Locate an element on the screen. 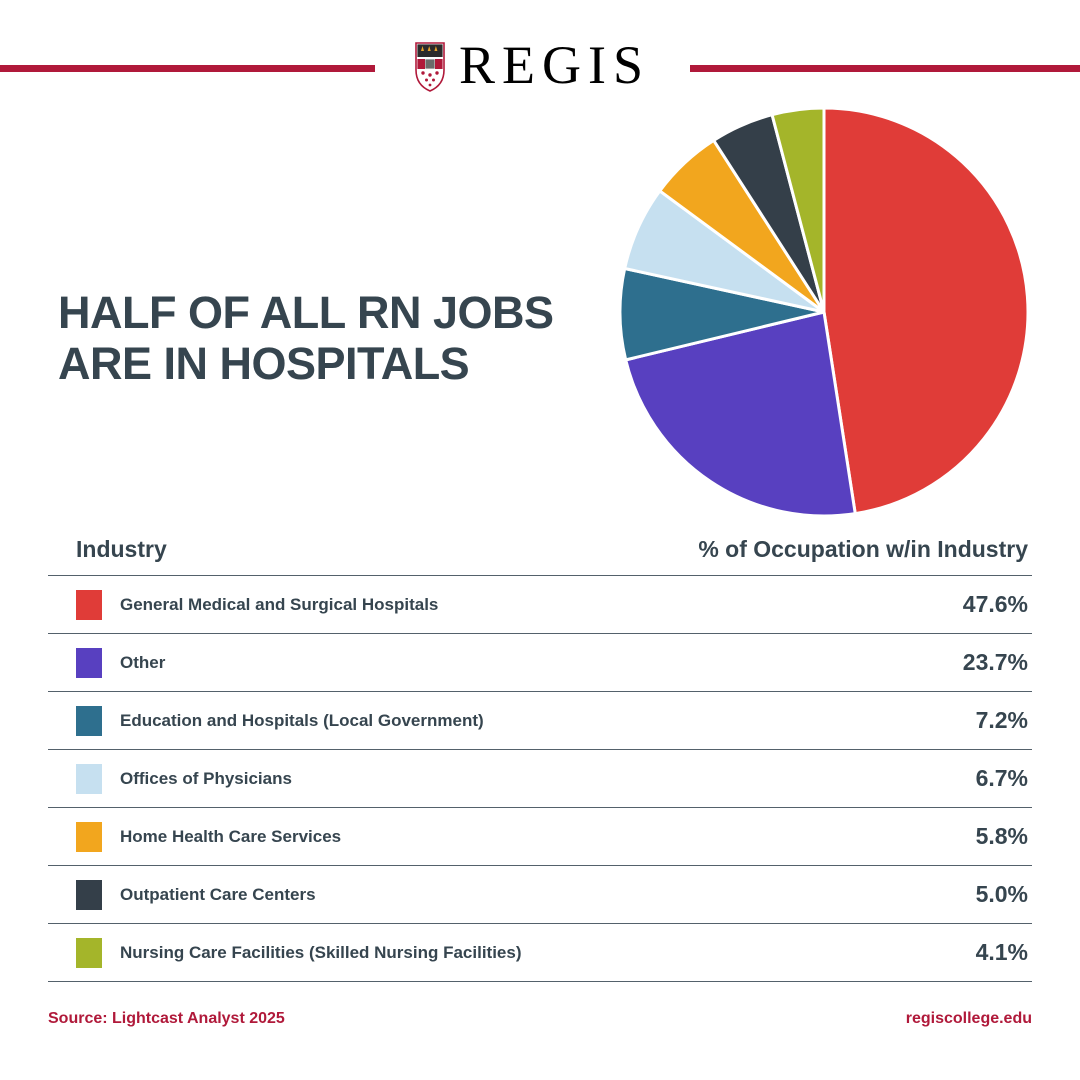 The width and height of the screenshot is (1080, 1080). column-header-percent: % of Occupation w/in Industry is located at coordinates (863, 549).